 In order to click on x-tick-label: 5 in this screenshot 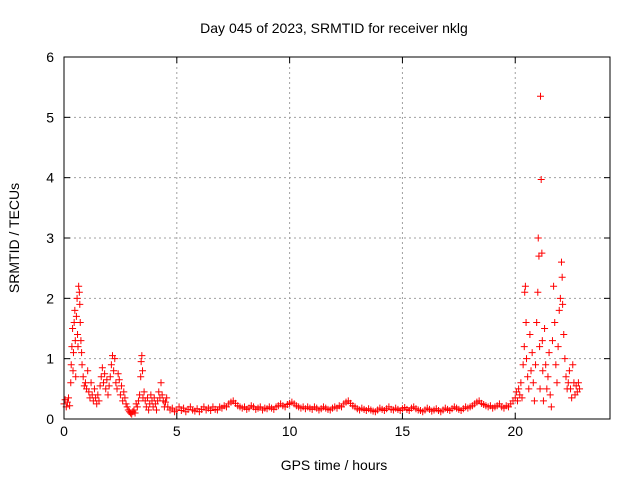, I will do `click(177, 431)`.